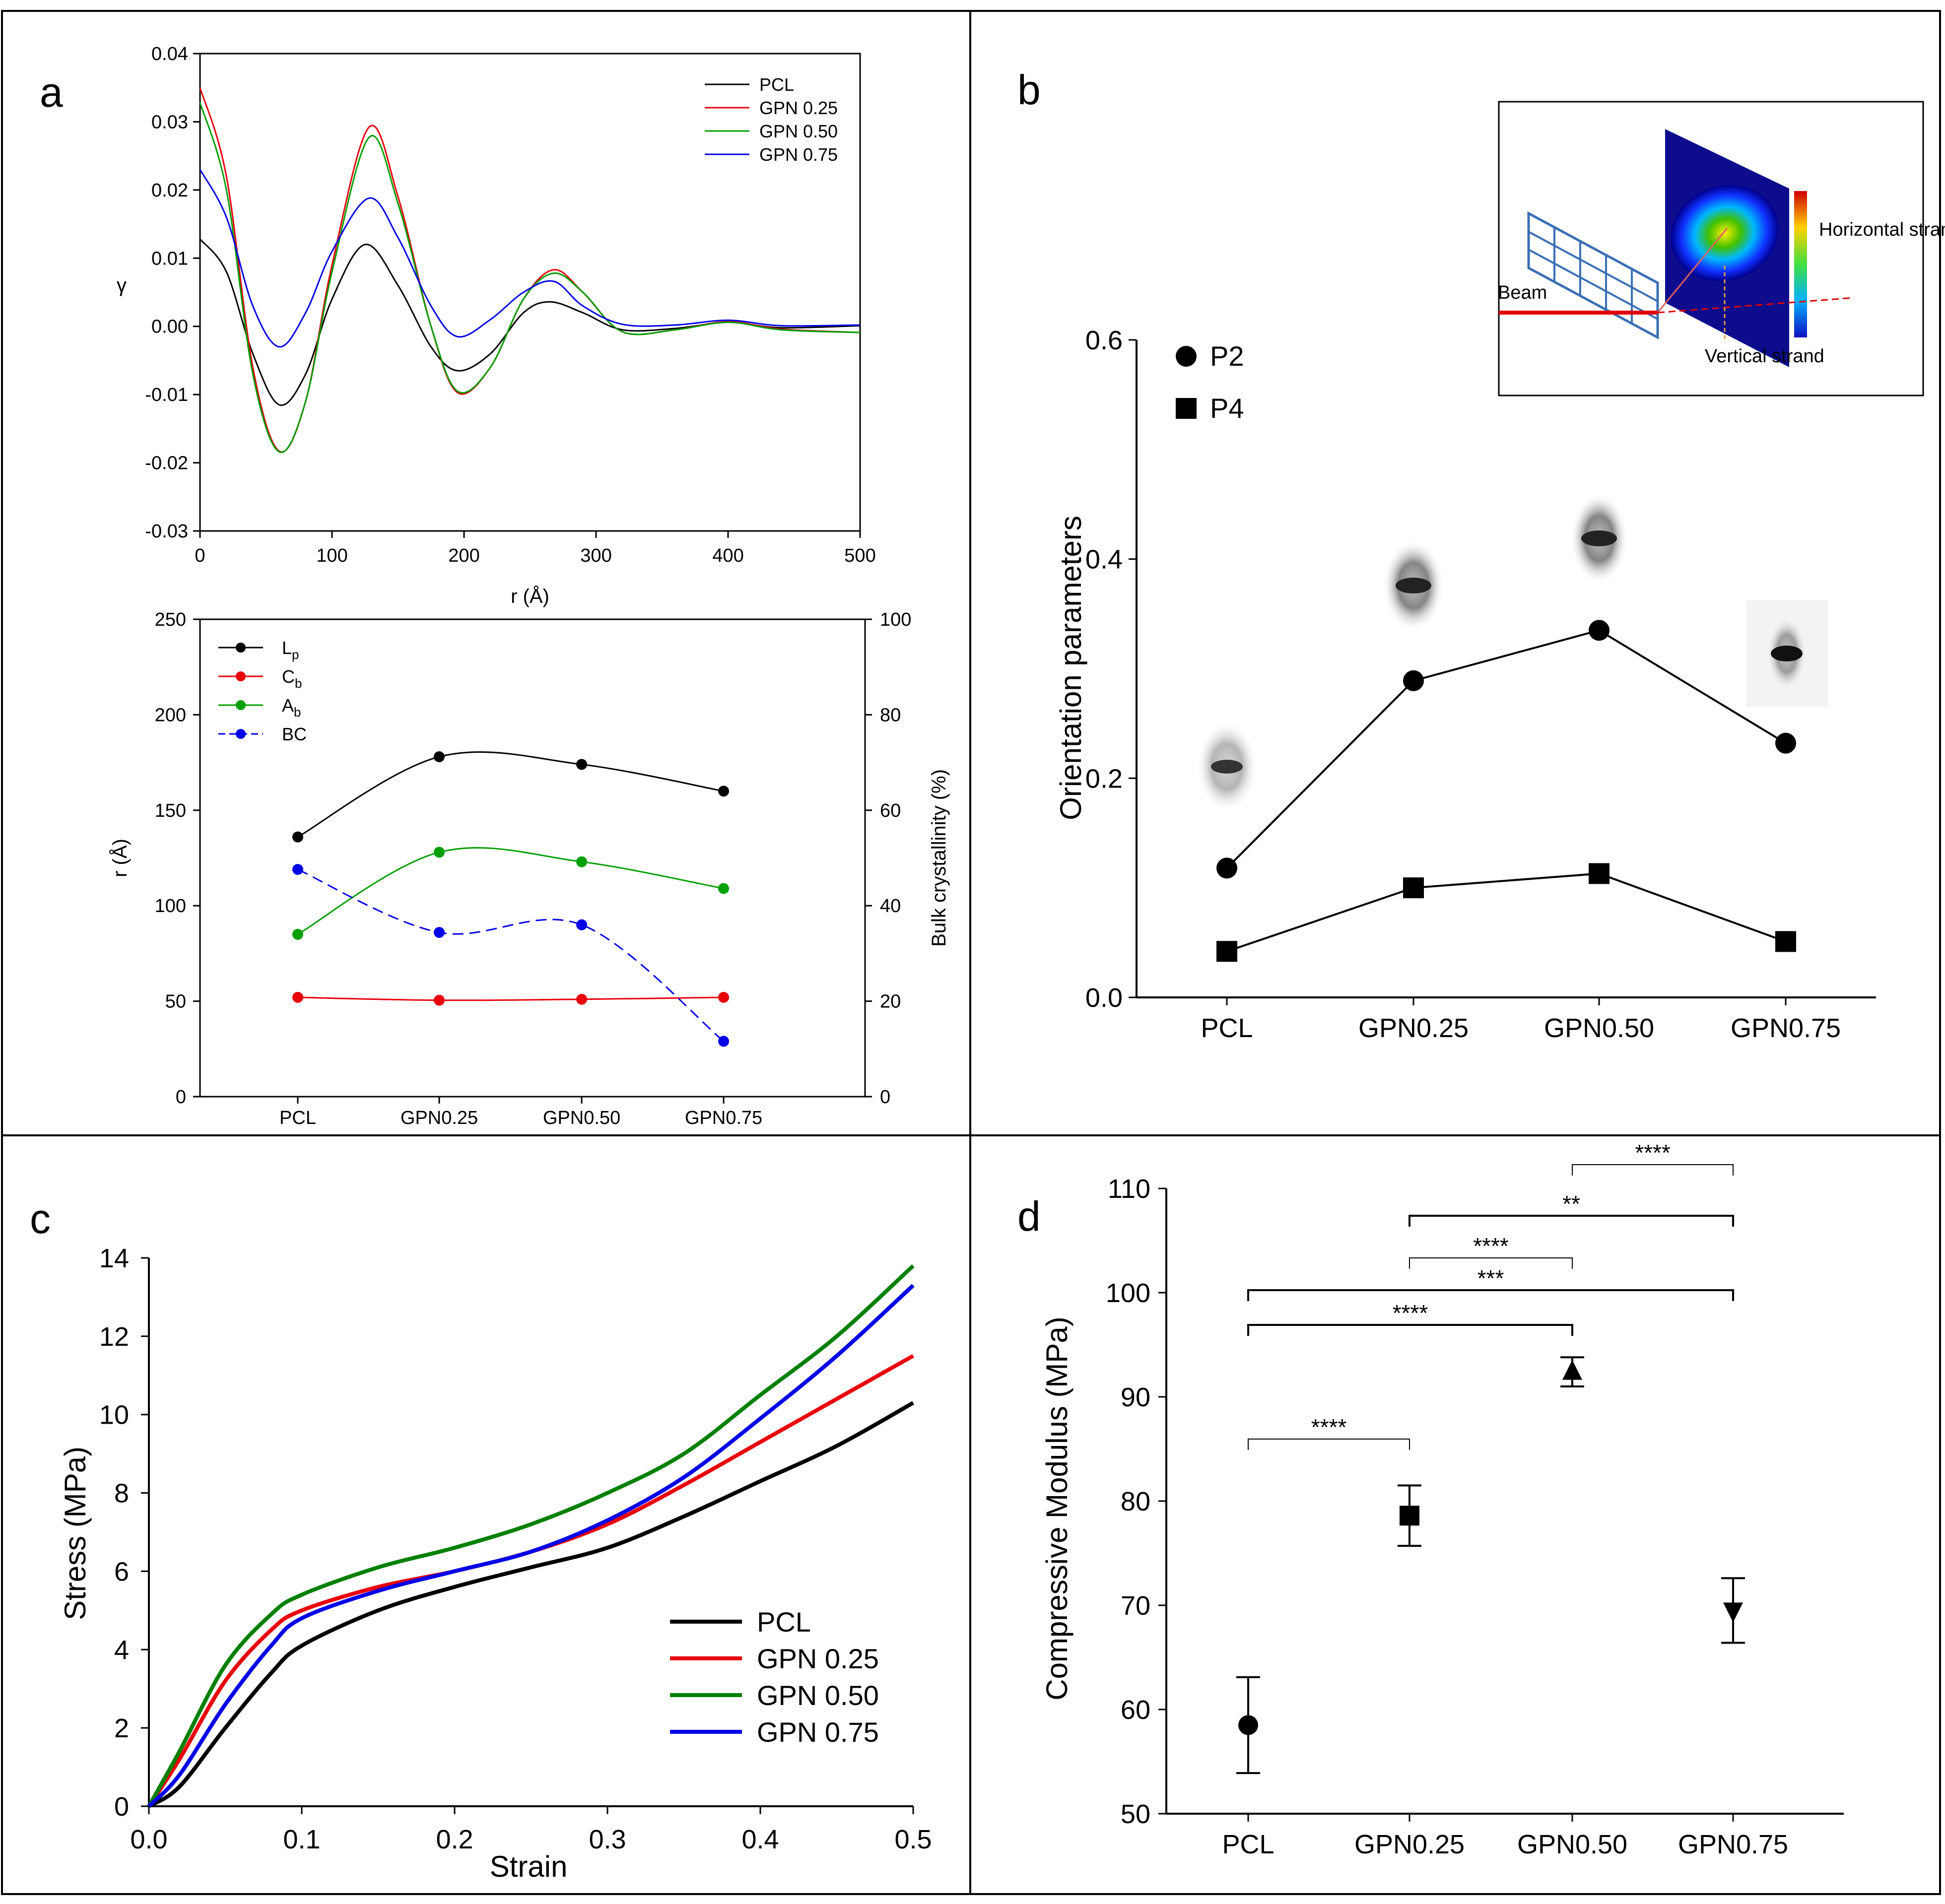 The height and width of the screenshot is (1904, 1945). Describe the element at coordinates (1029, 1216) in the screenshot. I see `panel-label-d: d` at that location.